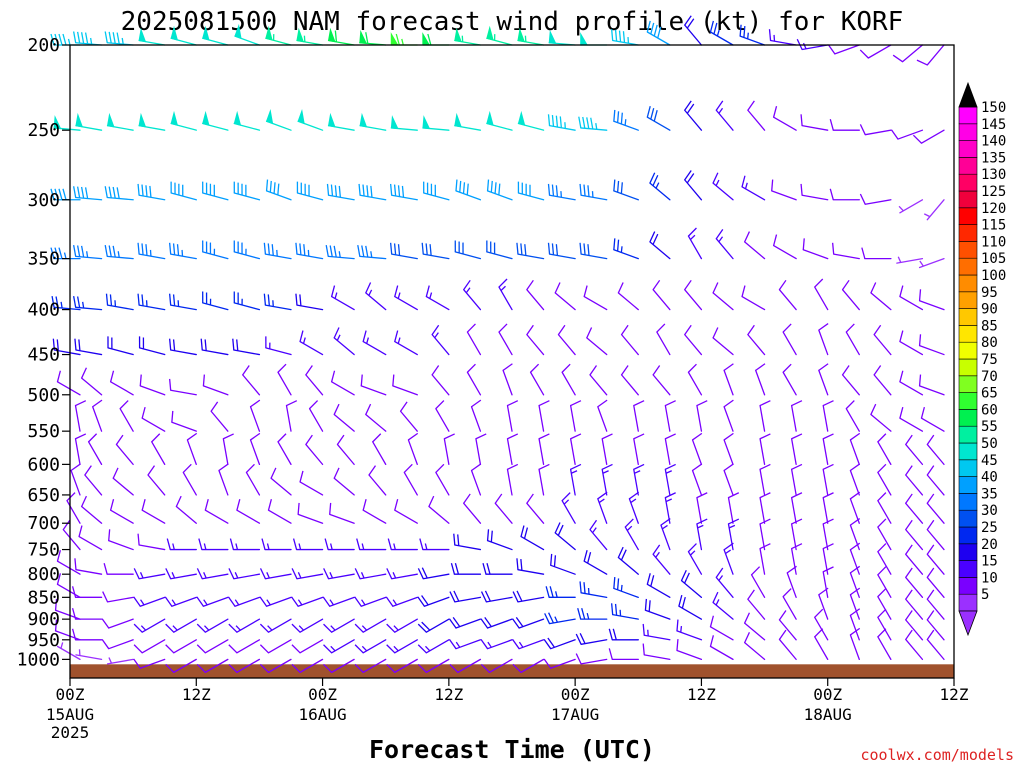 The image size is (1024, 768). What do you see at coordinates (968, 418) in the screenshot?
I see `colorbar-cell` at bounding box center [968, 418].